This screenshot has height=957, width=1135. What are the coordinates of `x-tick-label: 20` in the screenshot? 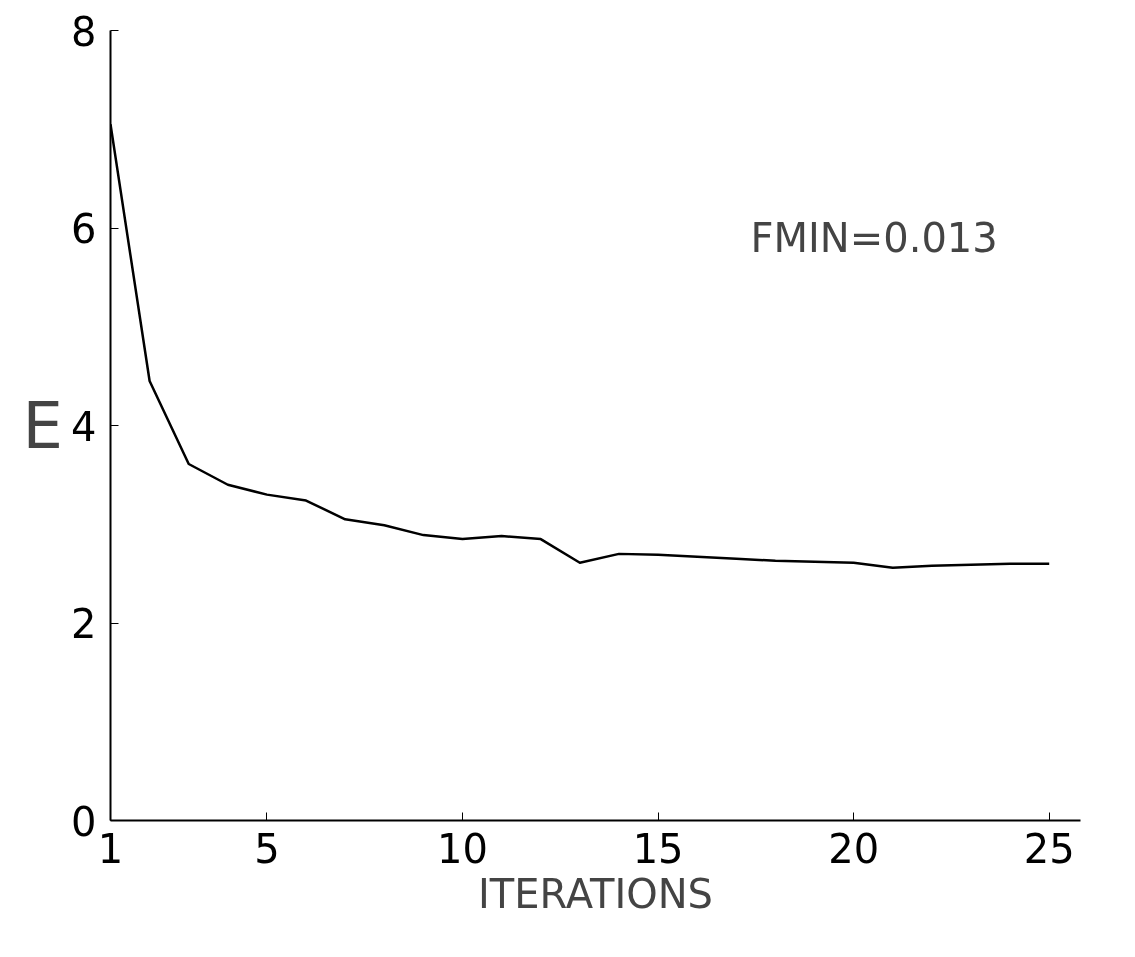 It's located at (854, 848).